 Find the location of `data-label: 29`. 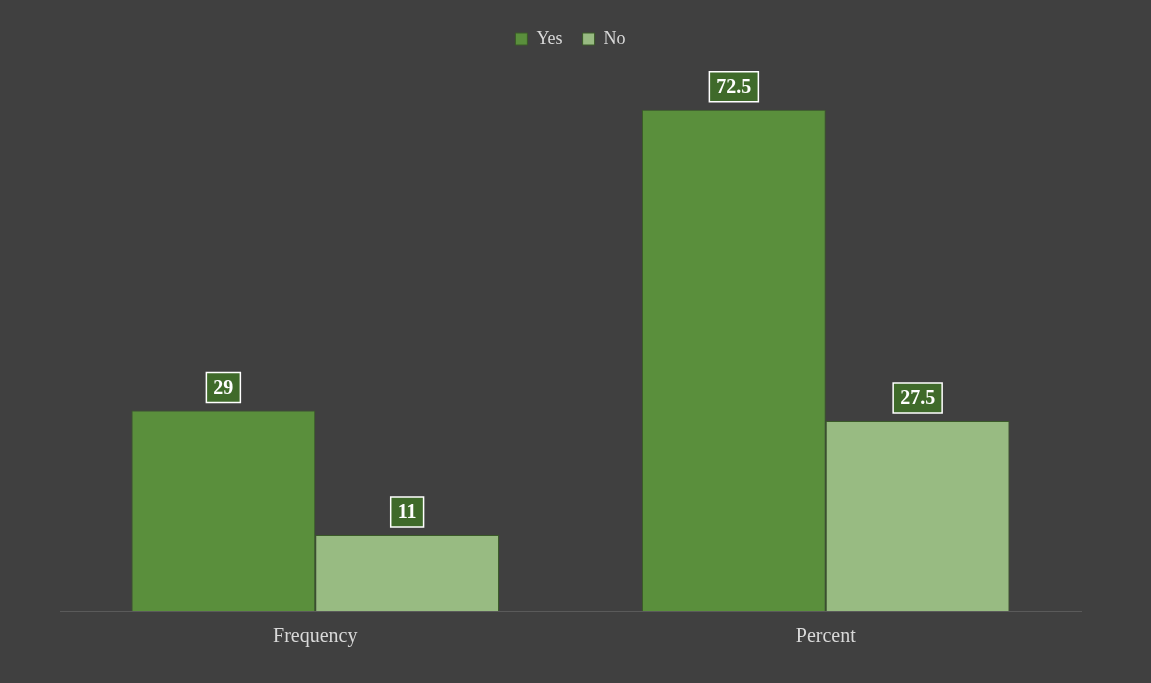

data-label: 29 is located at coordinates (223, 386).